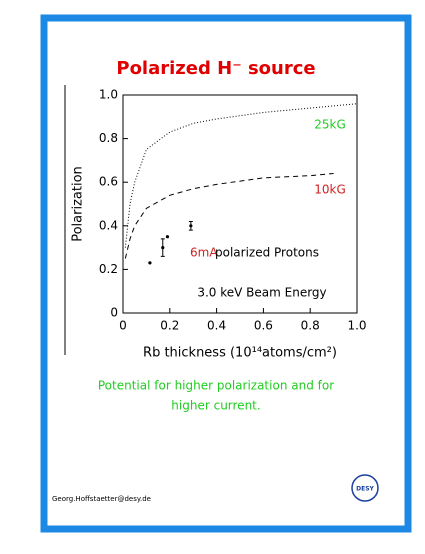 The width and height of the screenshot is (425, 554). Describe the element at coordinates (261, 293) in the screenshot. I see `annotation: 3.0 keV Beam Energy` at that location.